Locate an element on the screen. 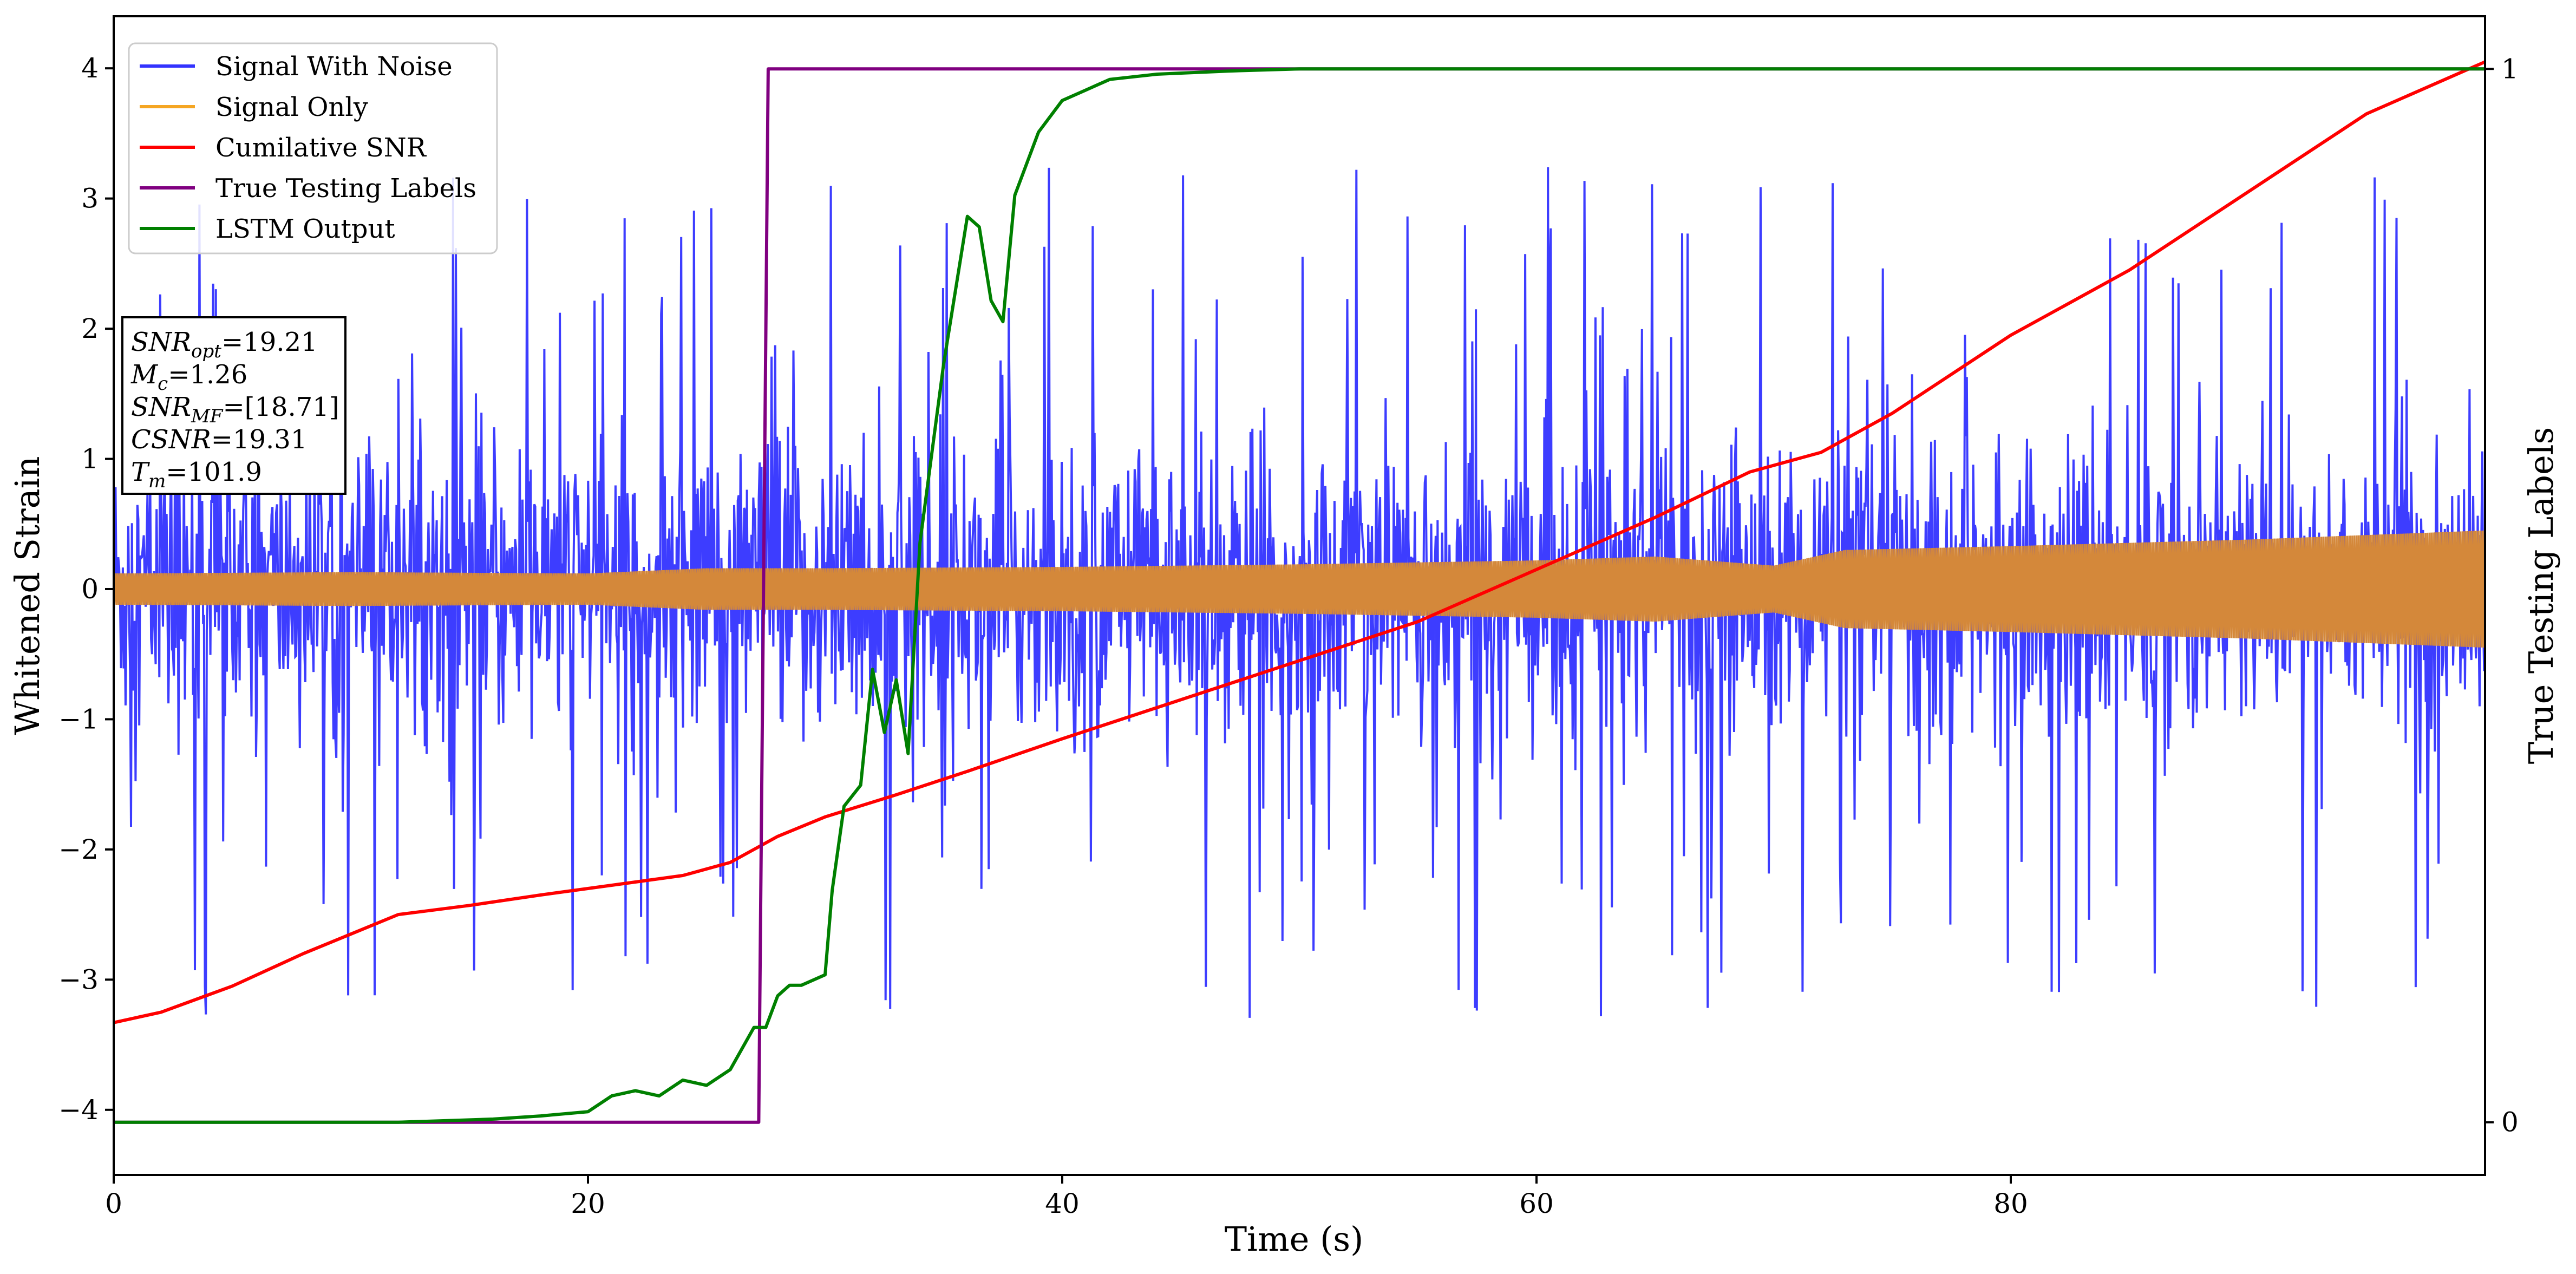 The height and width of the screenshot is (1274, 2576). x-tick-label: 60 is located at coordinates (1536, 1203).